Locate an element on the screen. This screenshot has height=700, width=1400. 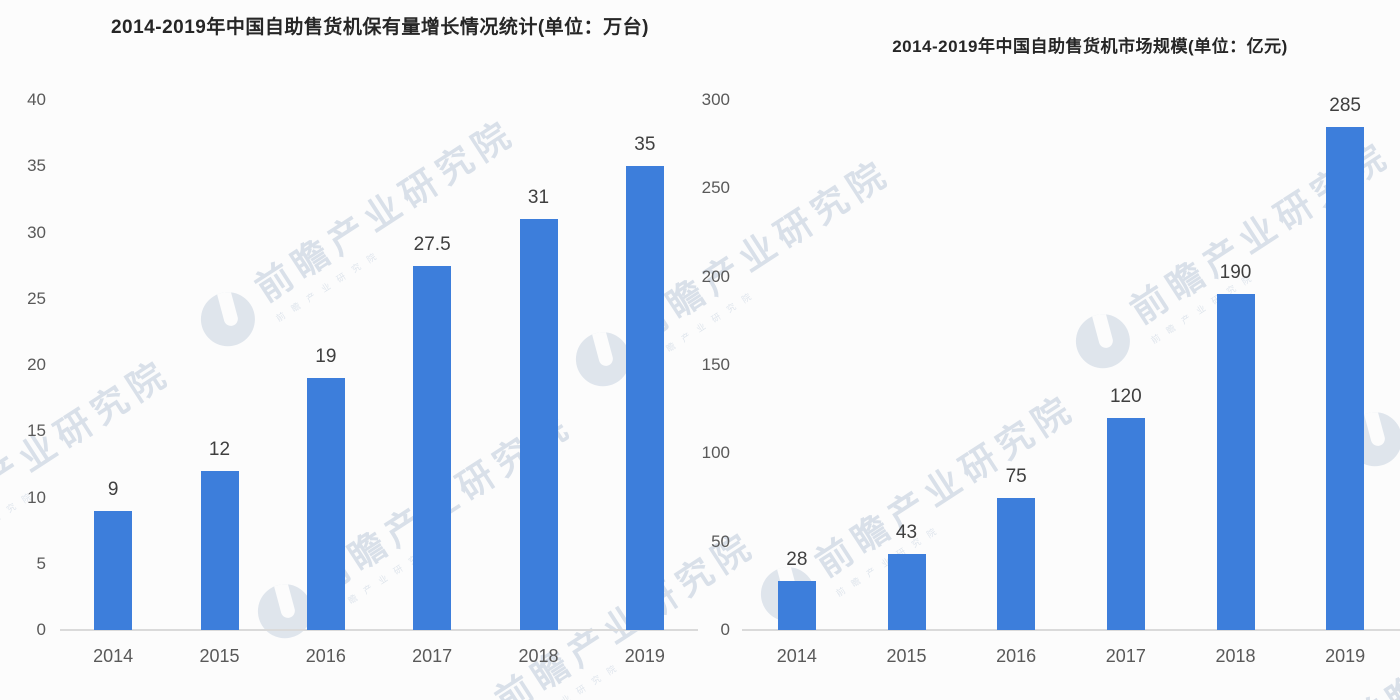
bar-value-label: 120 is located at coordinates (1125, 396).